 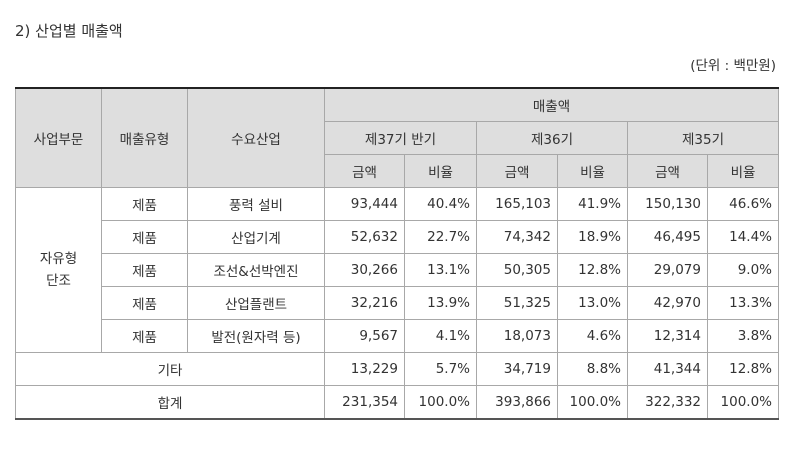 What do you see at coordinates (256, 137) in the screenshot?
I see `header-demand-industry: 수요산업` at bounding box center [256, 137].